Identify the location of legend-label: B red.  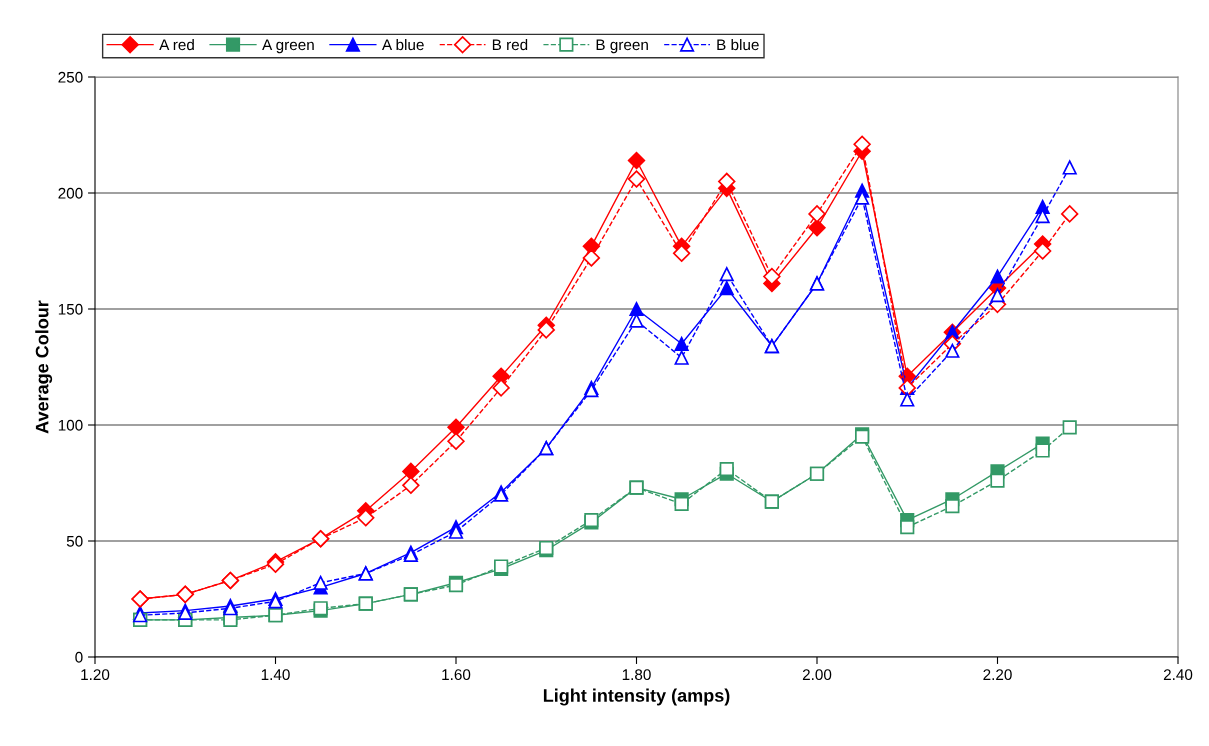
(510, 44).